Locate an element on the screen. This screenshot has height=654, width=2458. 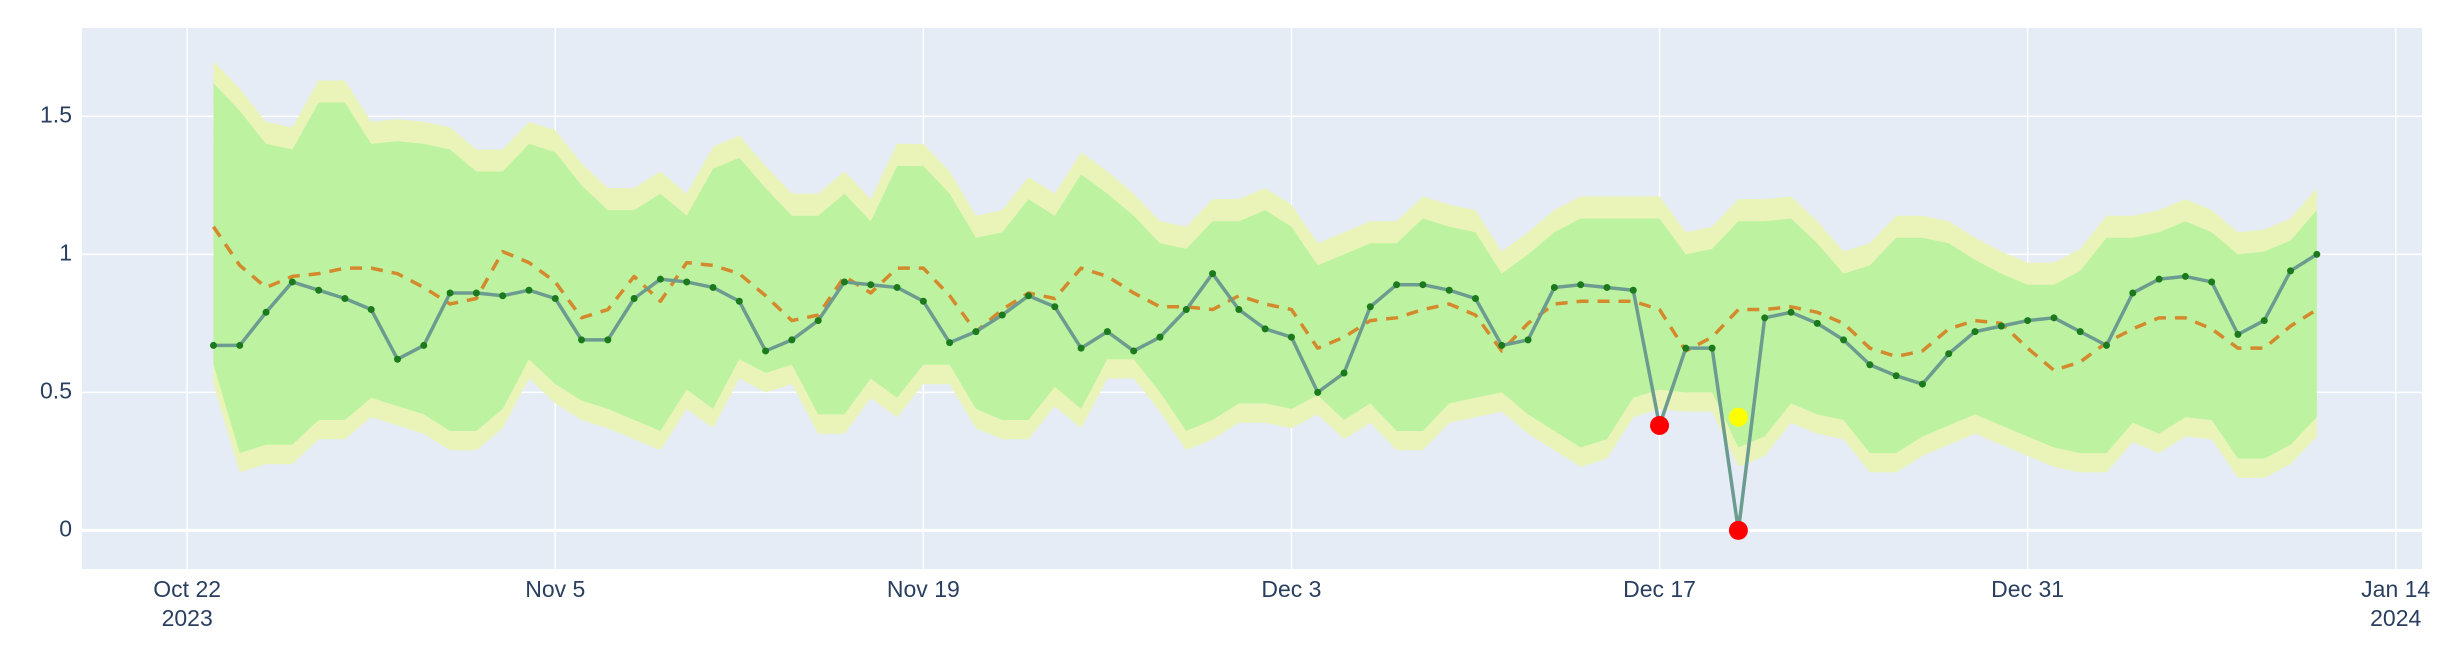
x-tick-year: 2024 is located at coordinates (2395, 618).